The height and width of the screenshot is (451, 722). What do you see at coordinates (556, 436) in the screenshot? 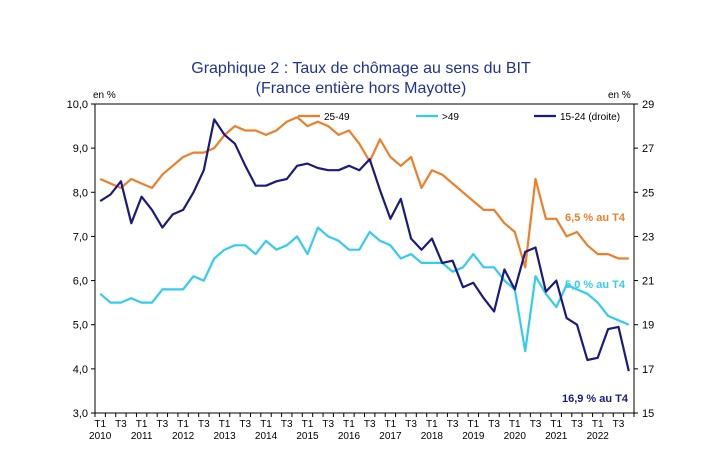
I see `x-year-label: 2021` at bounding box center [556, 436].